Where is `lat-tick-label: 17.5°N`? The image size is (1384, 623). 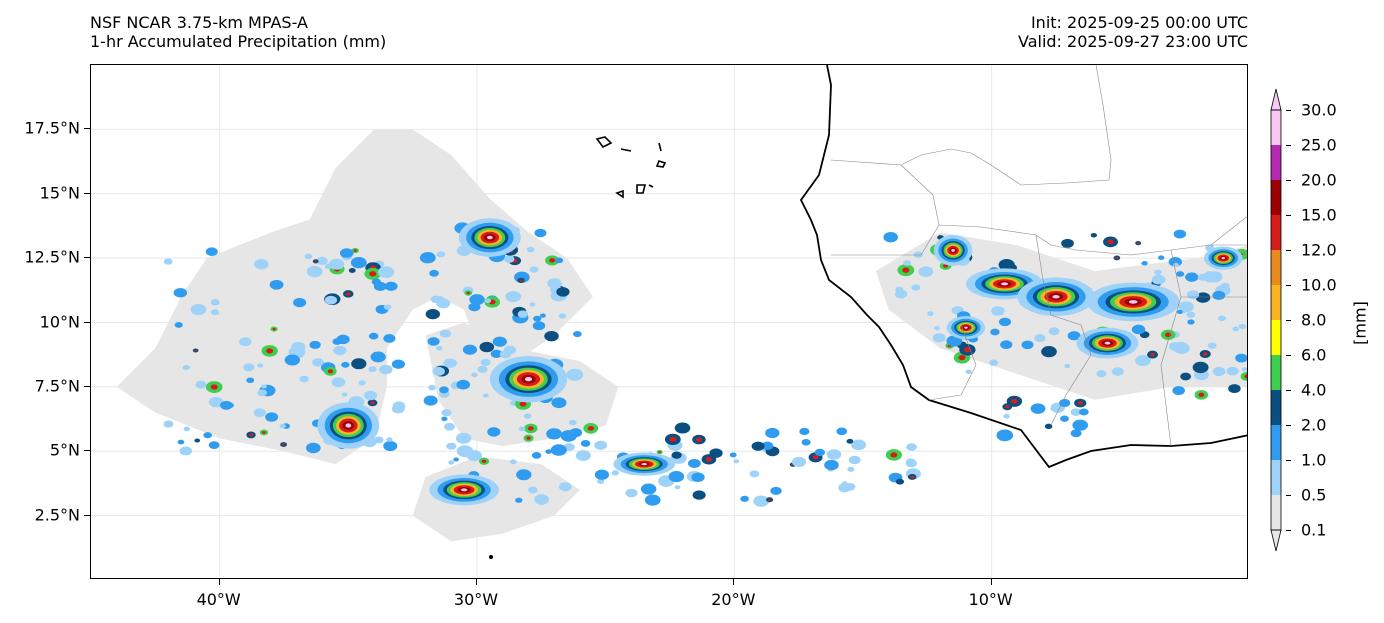
lat-tick-label: 17.5°N is located at coordinates (52, 128).